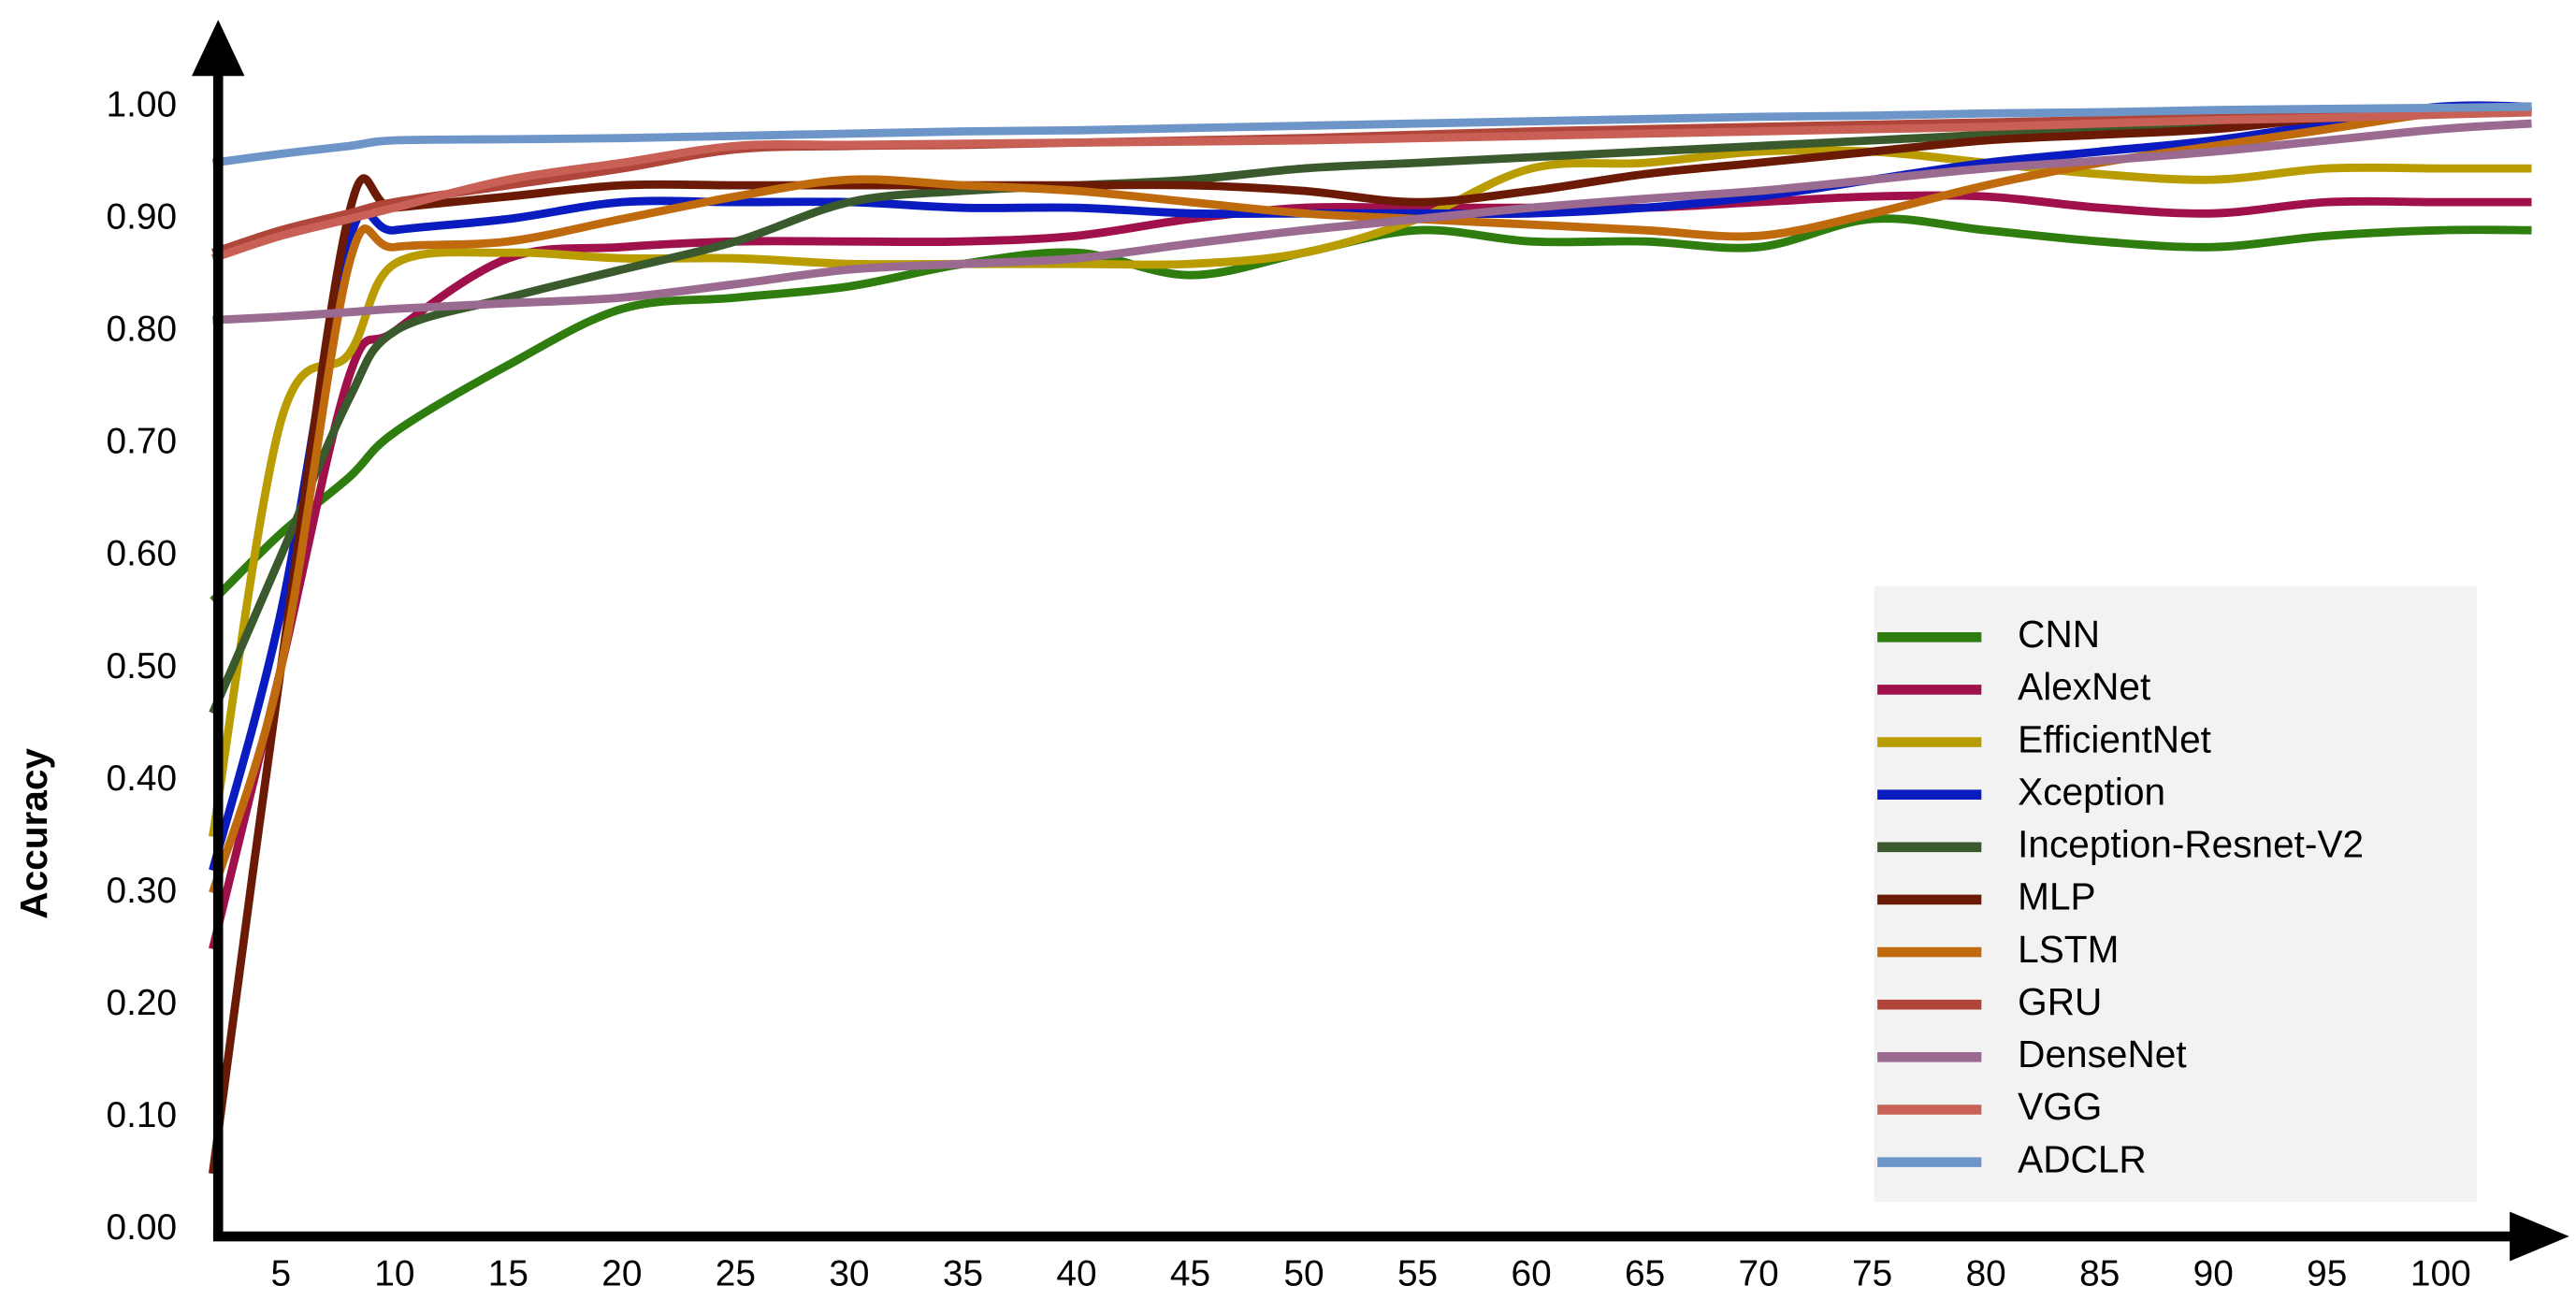 The width and height of the screenshot is (2576, 1314). Describe the element at coordinates (142, 891) in the screenshot. I see `y-tick-label: 0.30` at that location.